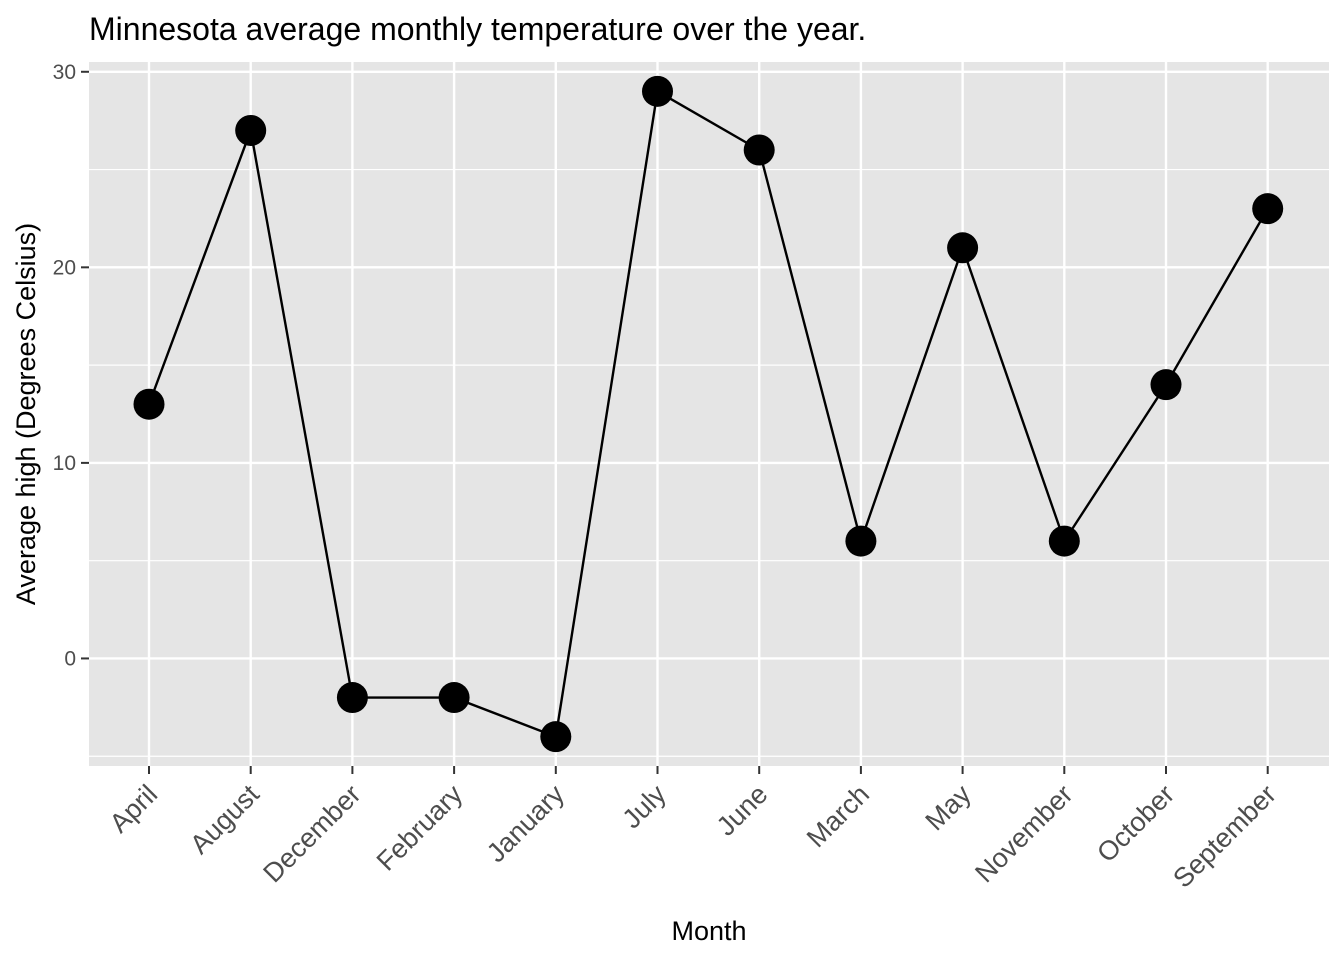  What do you see at coordinates (64, 463) in the screenshot?
I see `y-tick-label: 10` at bounding box center [64, 463].